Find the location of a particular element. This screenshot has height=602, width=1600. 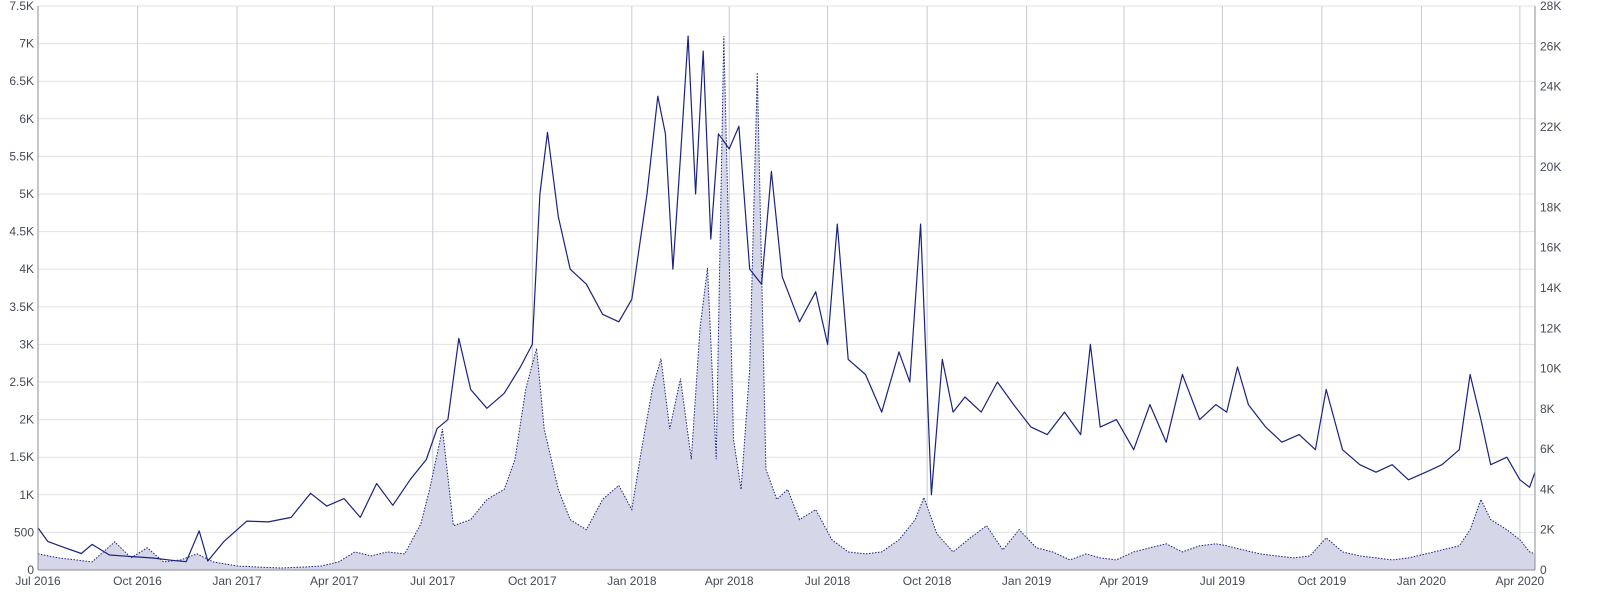

y-right-tick-label: 8K is located at coordinates (1547, 409).